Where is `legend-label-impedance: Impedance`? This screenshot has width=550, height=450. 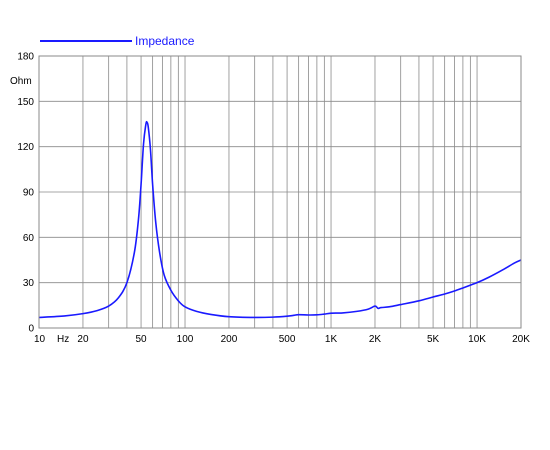
legend-label-impedance: Impedance is located at coordinates (165, 41).